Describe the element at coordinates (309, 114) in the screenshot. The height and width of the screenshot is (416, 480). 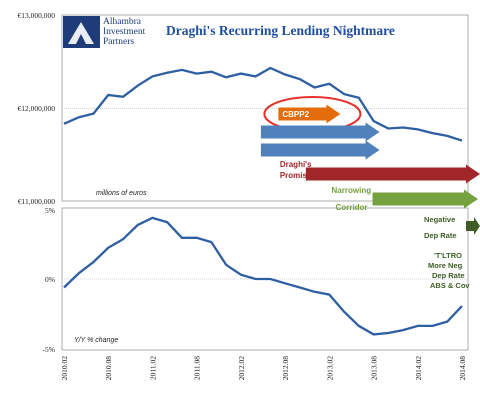
I see `cbpp2-arrow` at that location.